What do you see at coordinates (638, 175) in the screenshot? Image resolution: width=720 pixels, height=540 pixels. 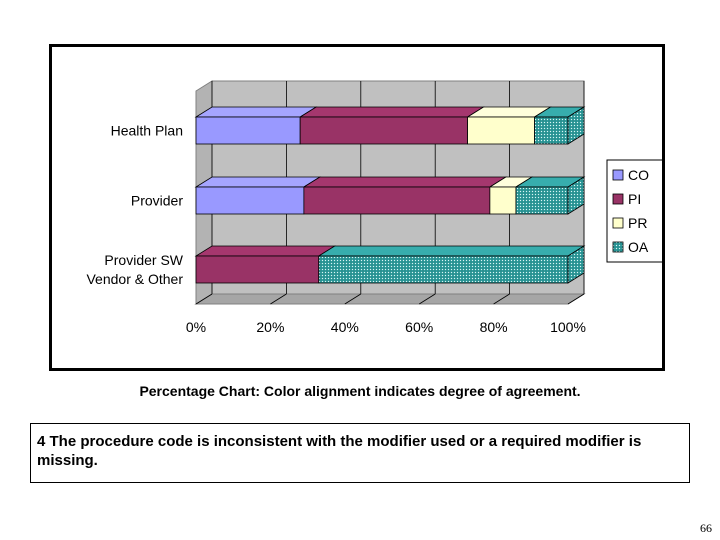 I see `legend-label-co: CO` at bounding box center [638, 175].